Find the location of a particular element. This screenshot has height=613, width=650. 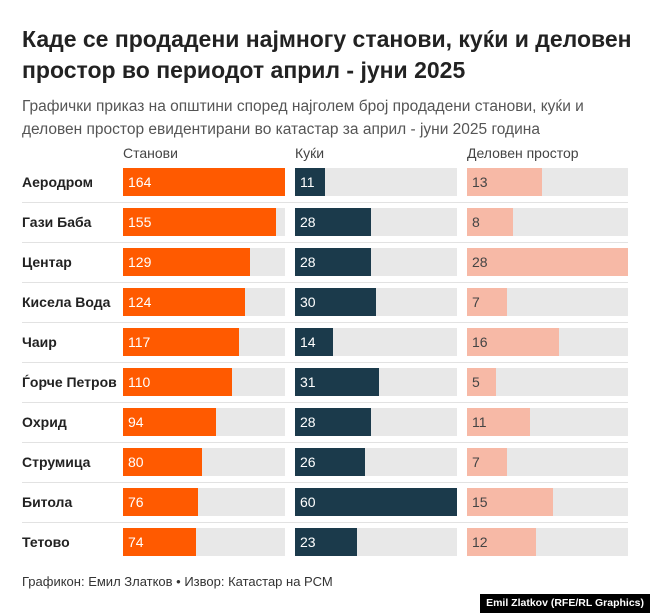

bar-track-kuki: 30 is located at coordinates (376, 302).